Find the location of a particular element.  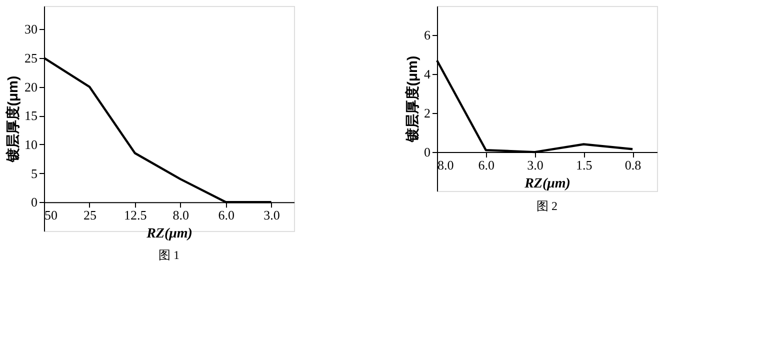

x-tick-label: 1.5 is located at coordinates (584, 165).